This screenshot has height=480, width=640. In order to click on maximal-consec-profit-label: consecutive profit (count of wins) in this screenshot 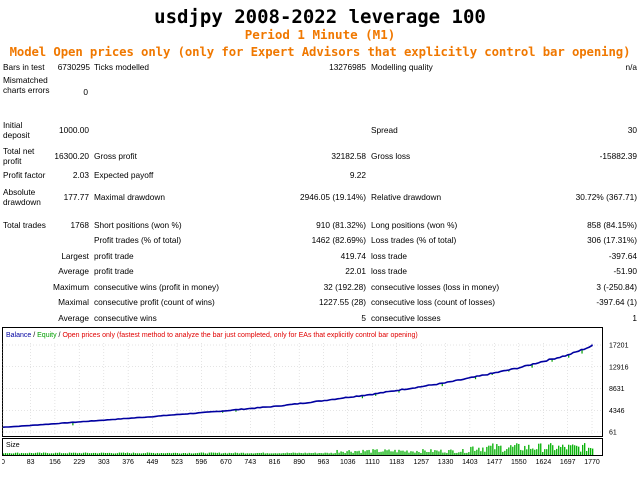, I will do `click(154, 302)`.